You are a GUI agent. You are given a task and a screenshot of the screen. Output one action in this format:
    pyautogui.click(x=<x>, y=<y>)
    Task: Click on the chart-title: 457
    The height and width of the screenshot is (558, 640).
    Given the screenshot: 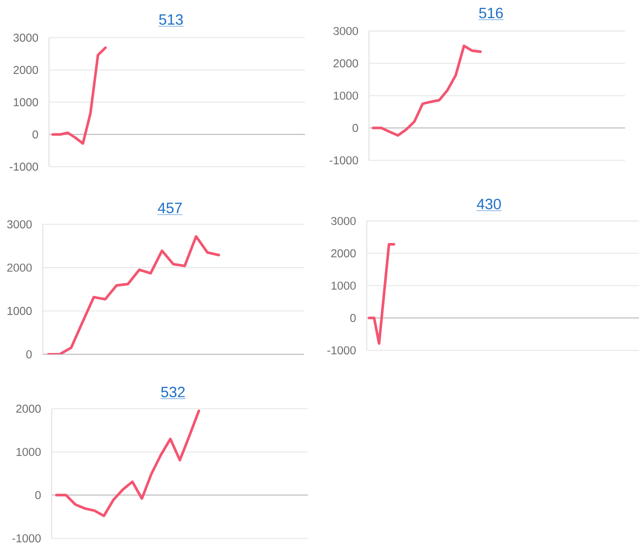 What is the action you would take?
    pyautogui.click(x=170, y=208)
    